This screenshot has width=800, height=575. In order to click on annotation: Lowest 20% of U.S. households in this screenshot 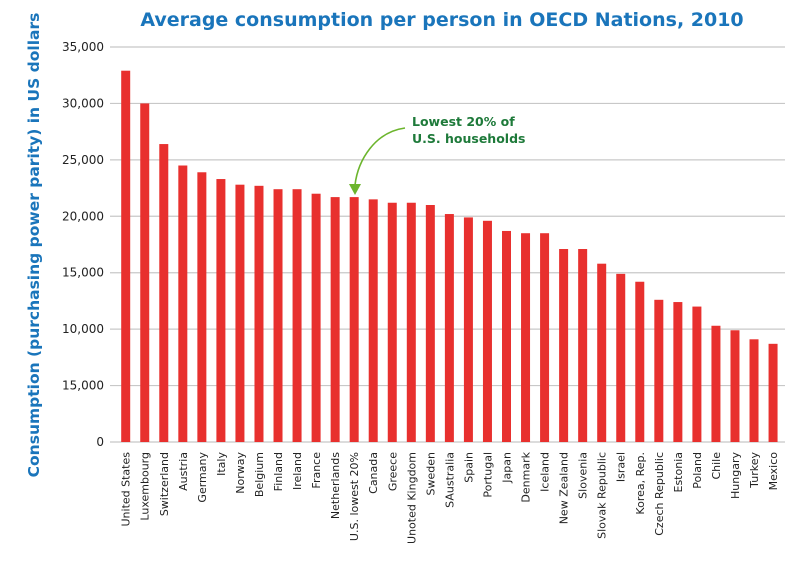, I will do `click(437, 154)`.